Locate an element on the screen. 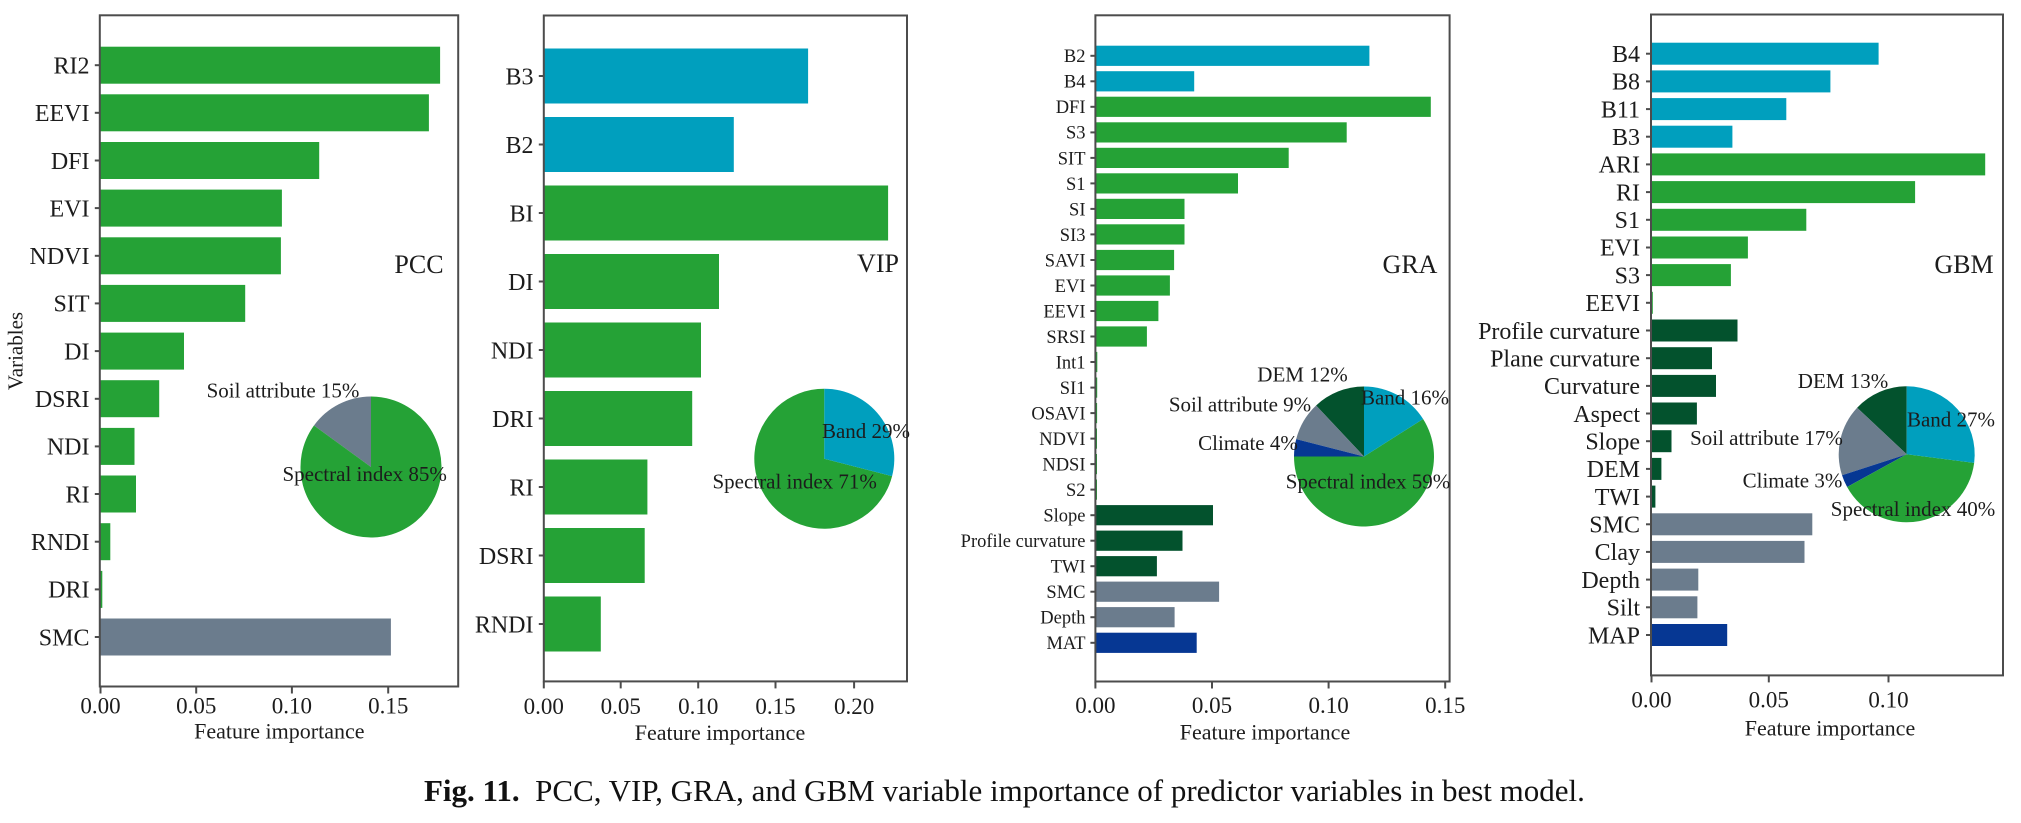 The height and width of the screenshot is (823, 2021). svg-text: ARI is located at coordinates (1619, 166).